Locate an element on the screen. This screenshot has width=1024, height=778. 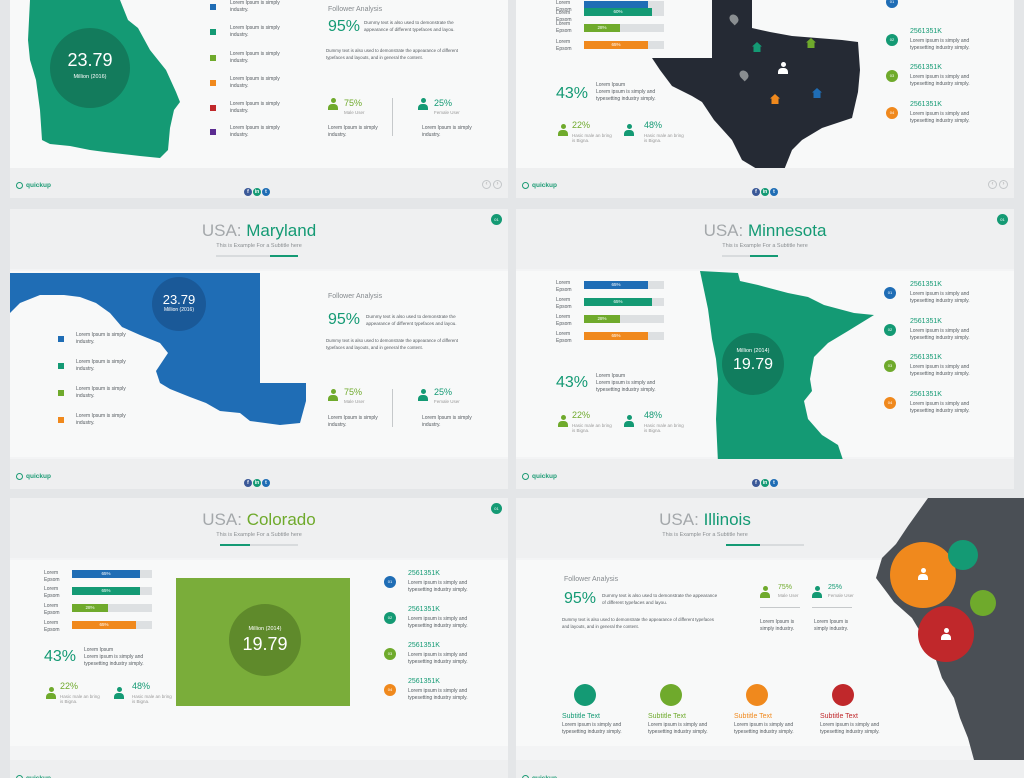
follower-analysis-title: Follower Analysis is located at coordinates (355, 296).